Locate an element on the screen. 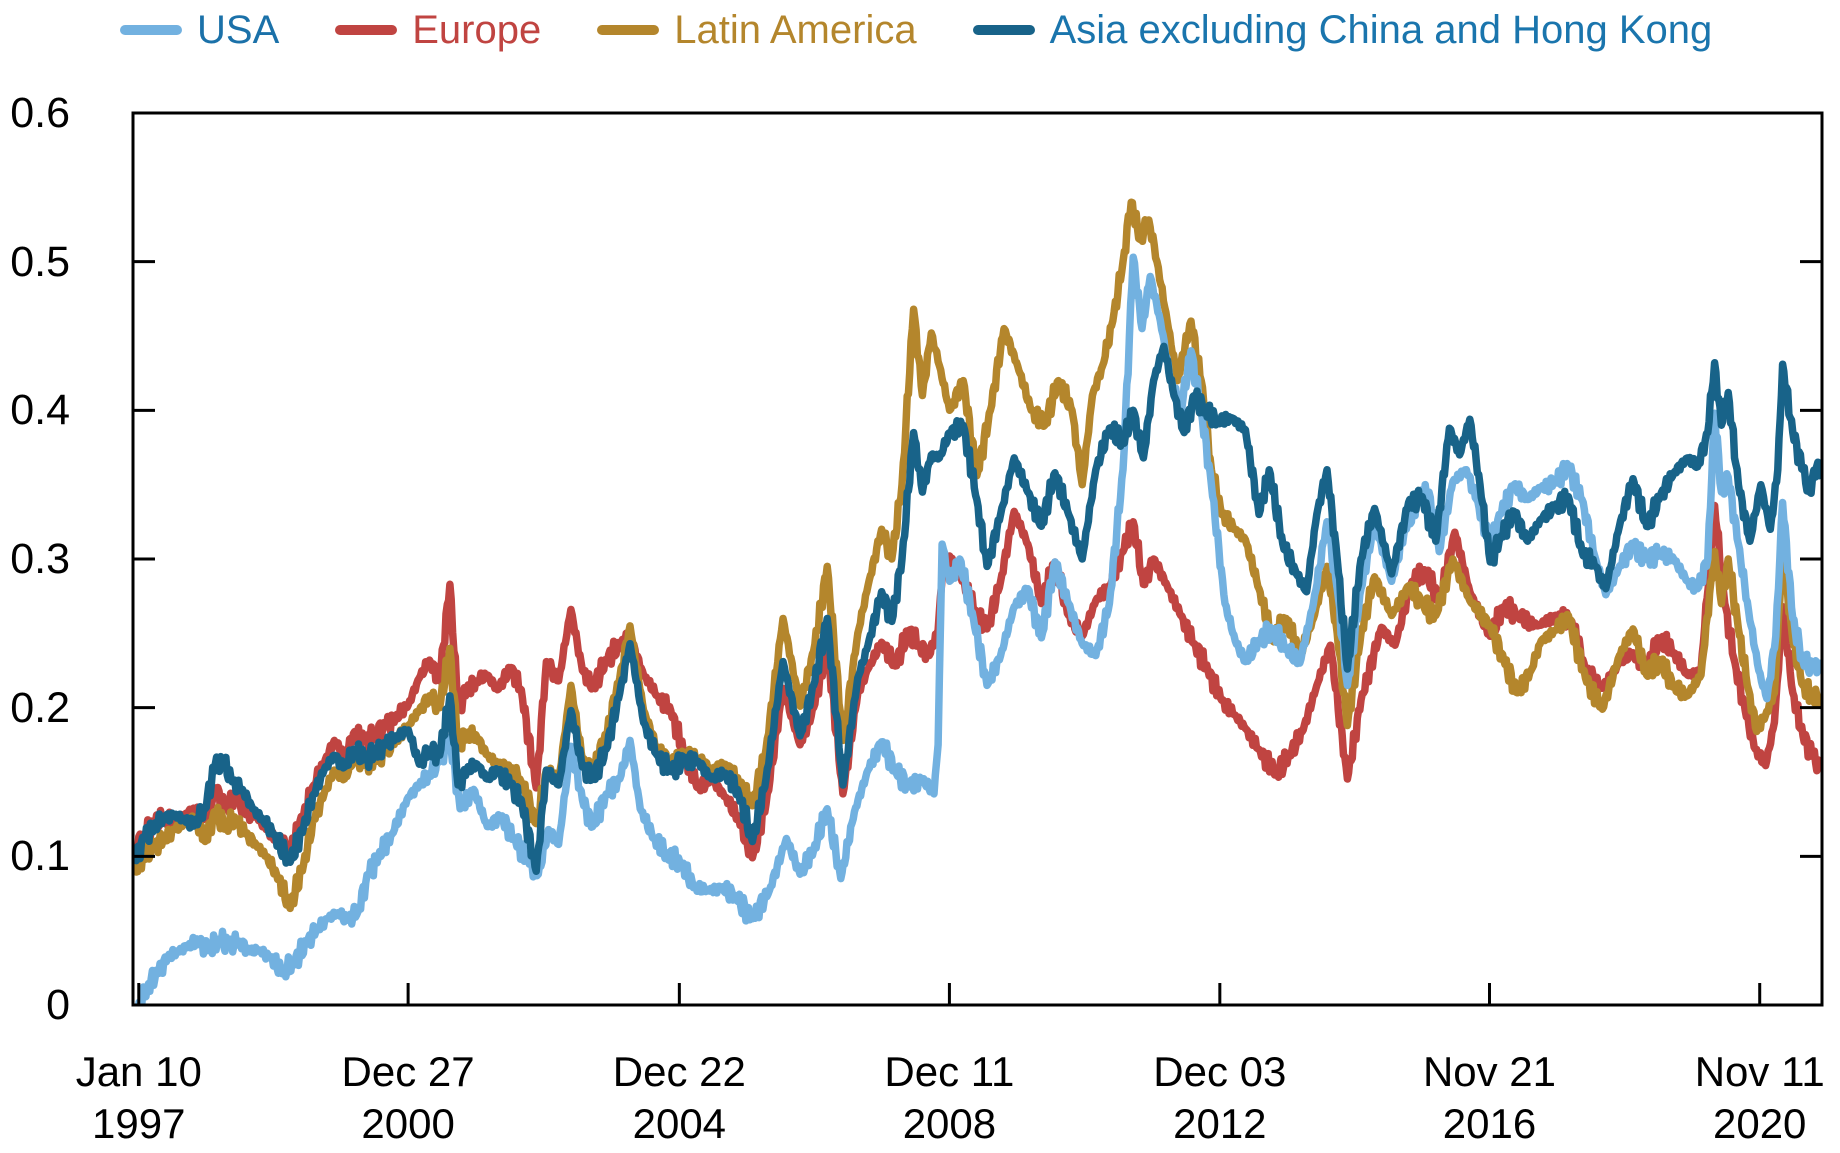 This screenshot has width=1840, height=1153. x-tick-label-2008: Dec 11 2008 is located at coordinates (949, 1098).